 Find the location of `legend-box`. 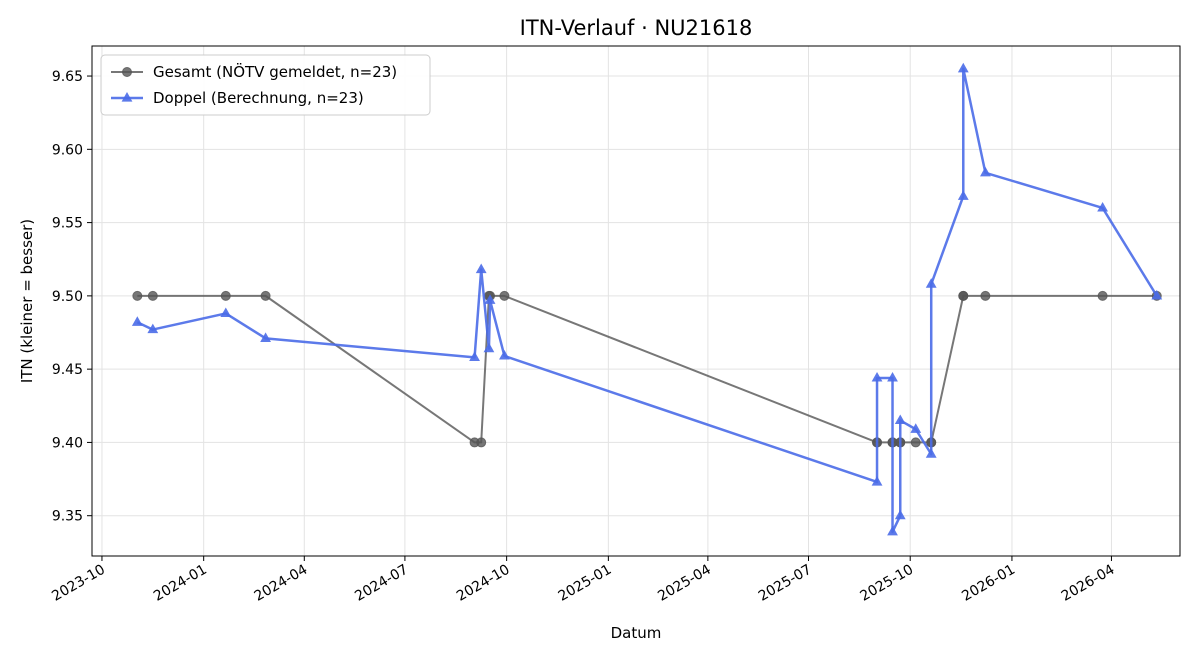

legend-box is located at coordinates (265, 85).